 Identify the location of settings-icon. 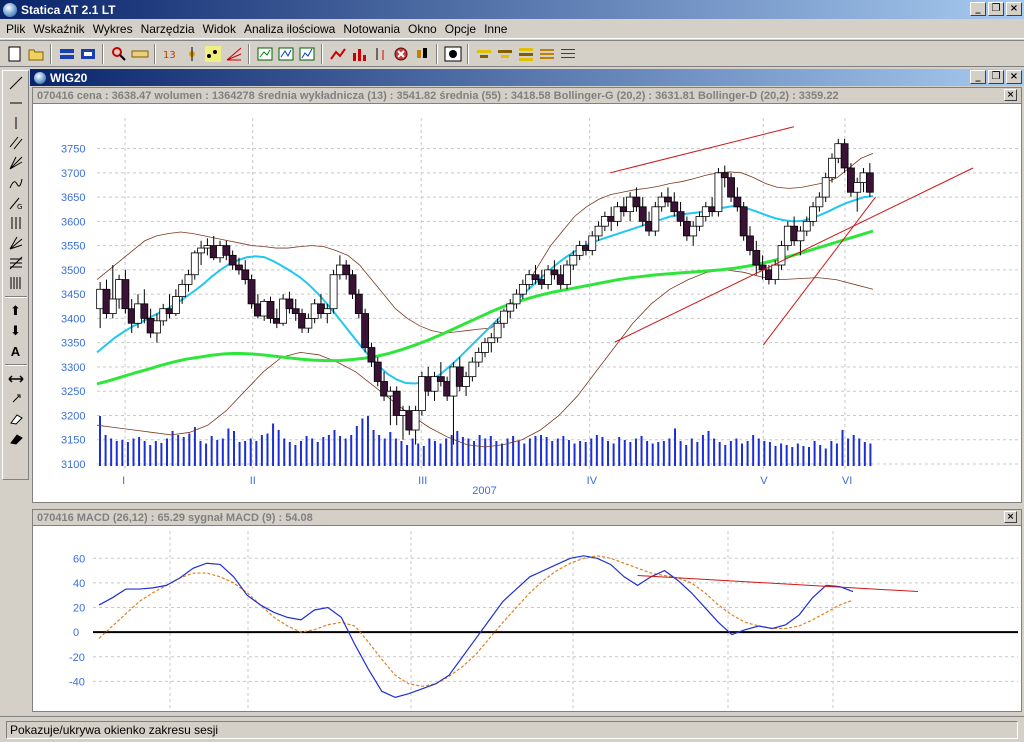
(452, 53).